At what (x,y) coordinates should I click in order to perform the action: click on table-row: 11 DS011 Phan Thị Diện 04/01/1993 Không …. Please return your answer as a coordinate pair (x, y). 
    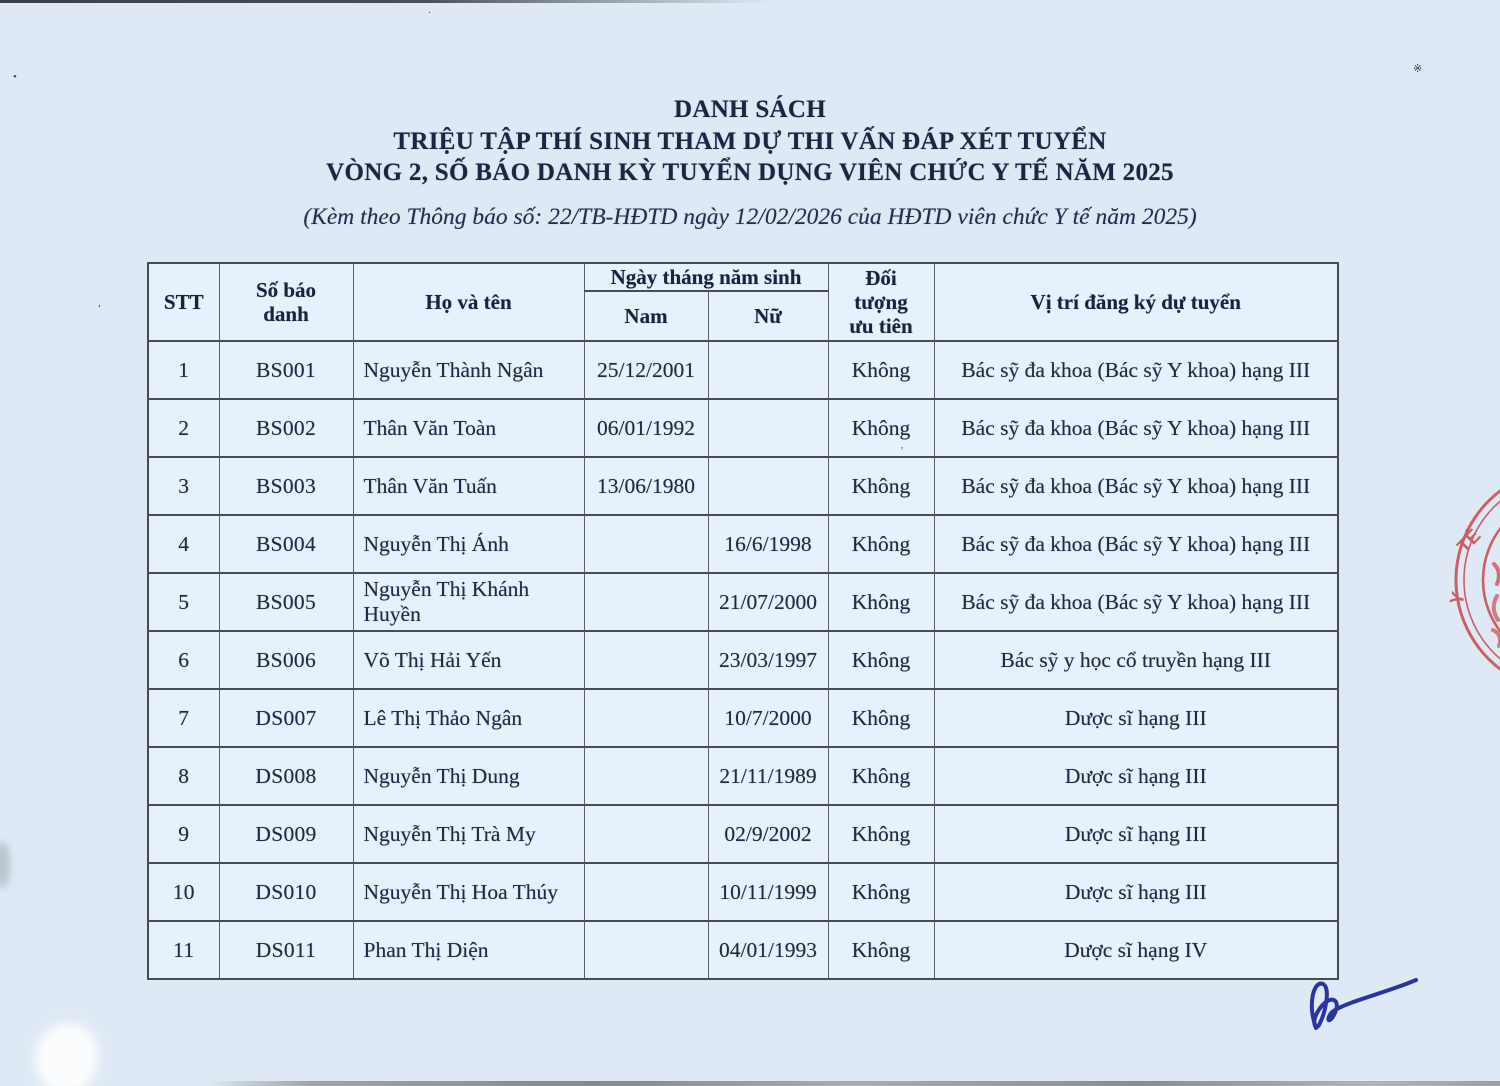
    Looking at the image, I should click on (743, 950).